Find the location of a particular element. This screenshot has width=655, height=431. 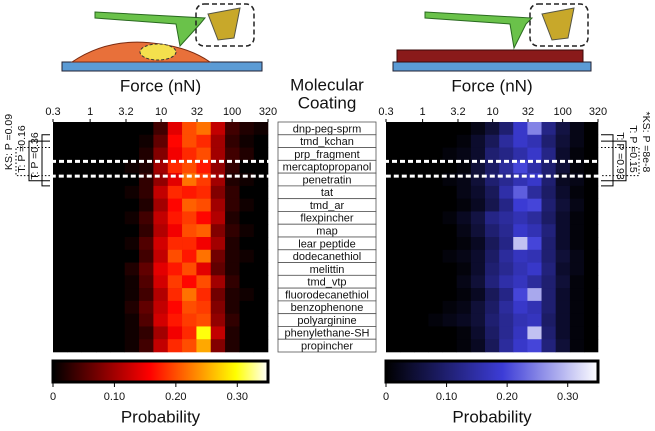

coating-label: map is located at coordinates (326, 232).